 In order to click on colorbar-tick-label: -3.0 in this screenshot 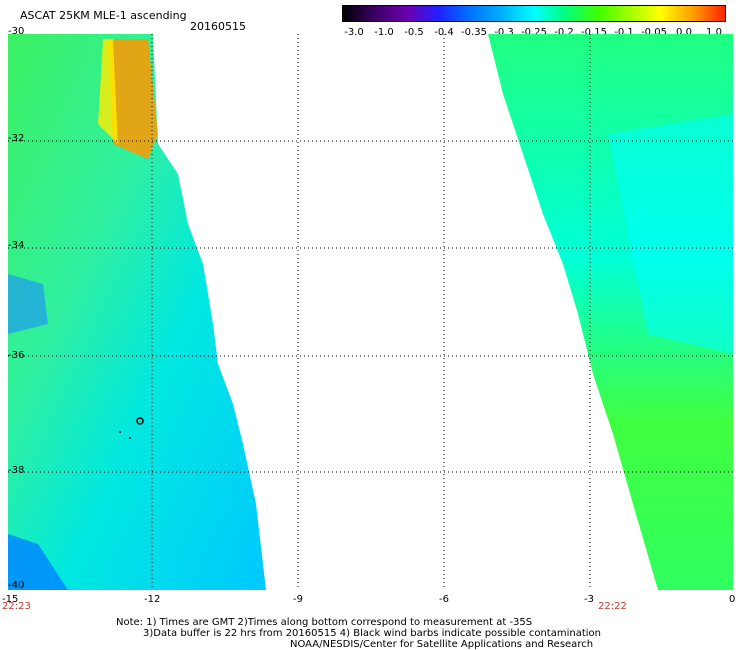, I will do `click(354, 32)`.